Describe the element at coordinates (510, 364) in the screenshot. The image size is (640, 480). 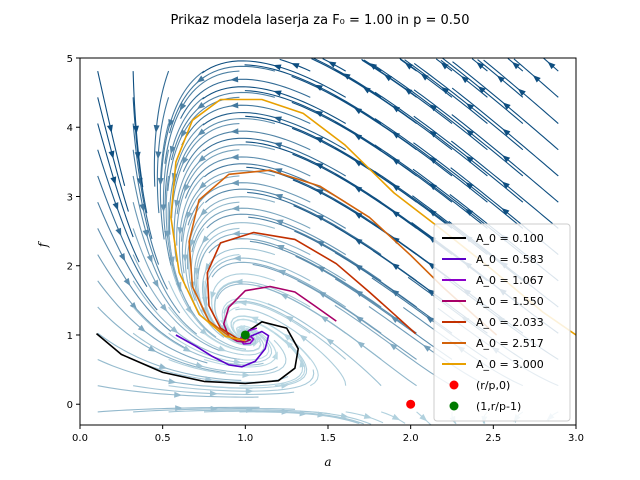
I see `legend-label-6: A_0 = 3.000` at that location.